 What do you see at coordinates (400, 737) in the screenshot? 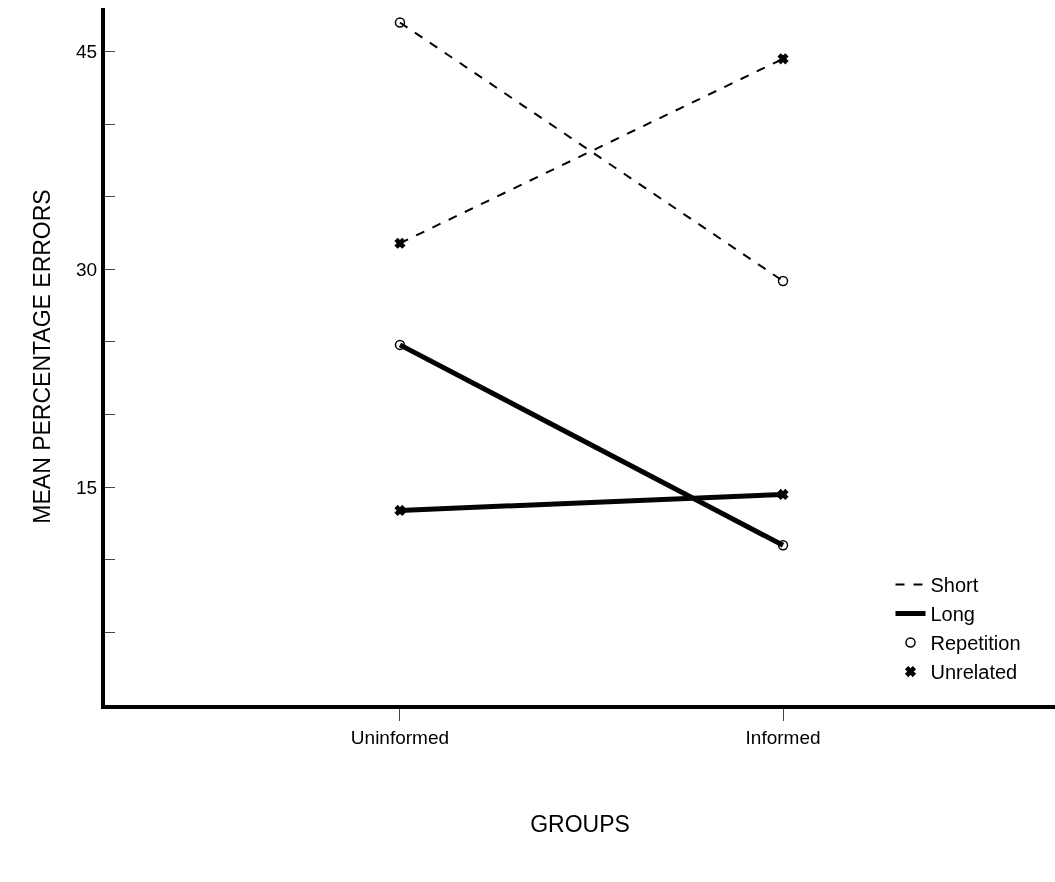
I see `x-tick-label: Uninformed` at bounding box center [400, 737].